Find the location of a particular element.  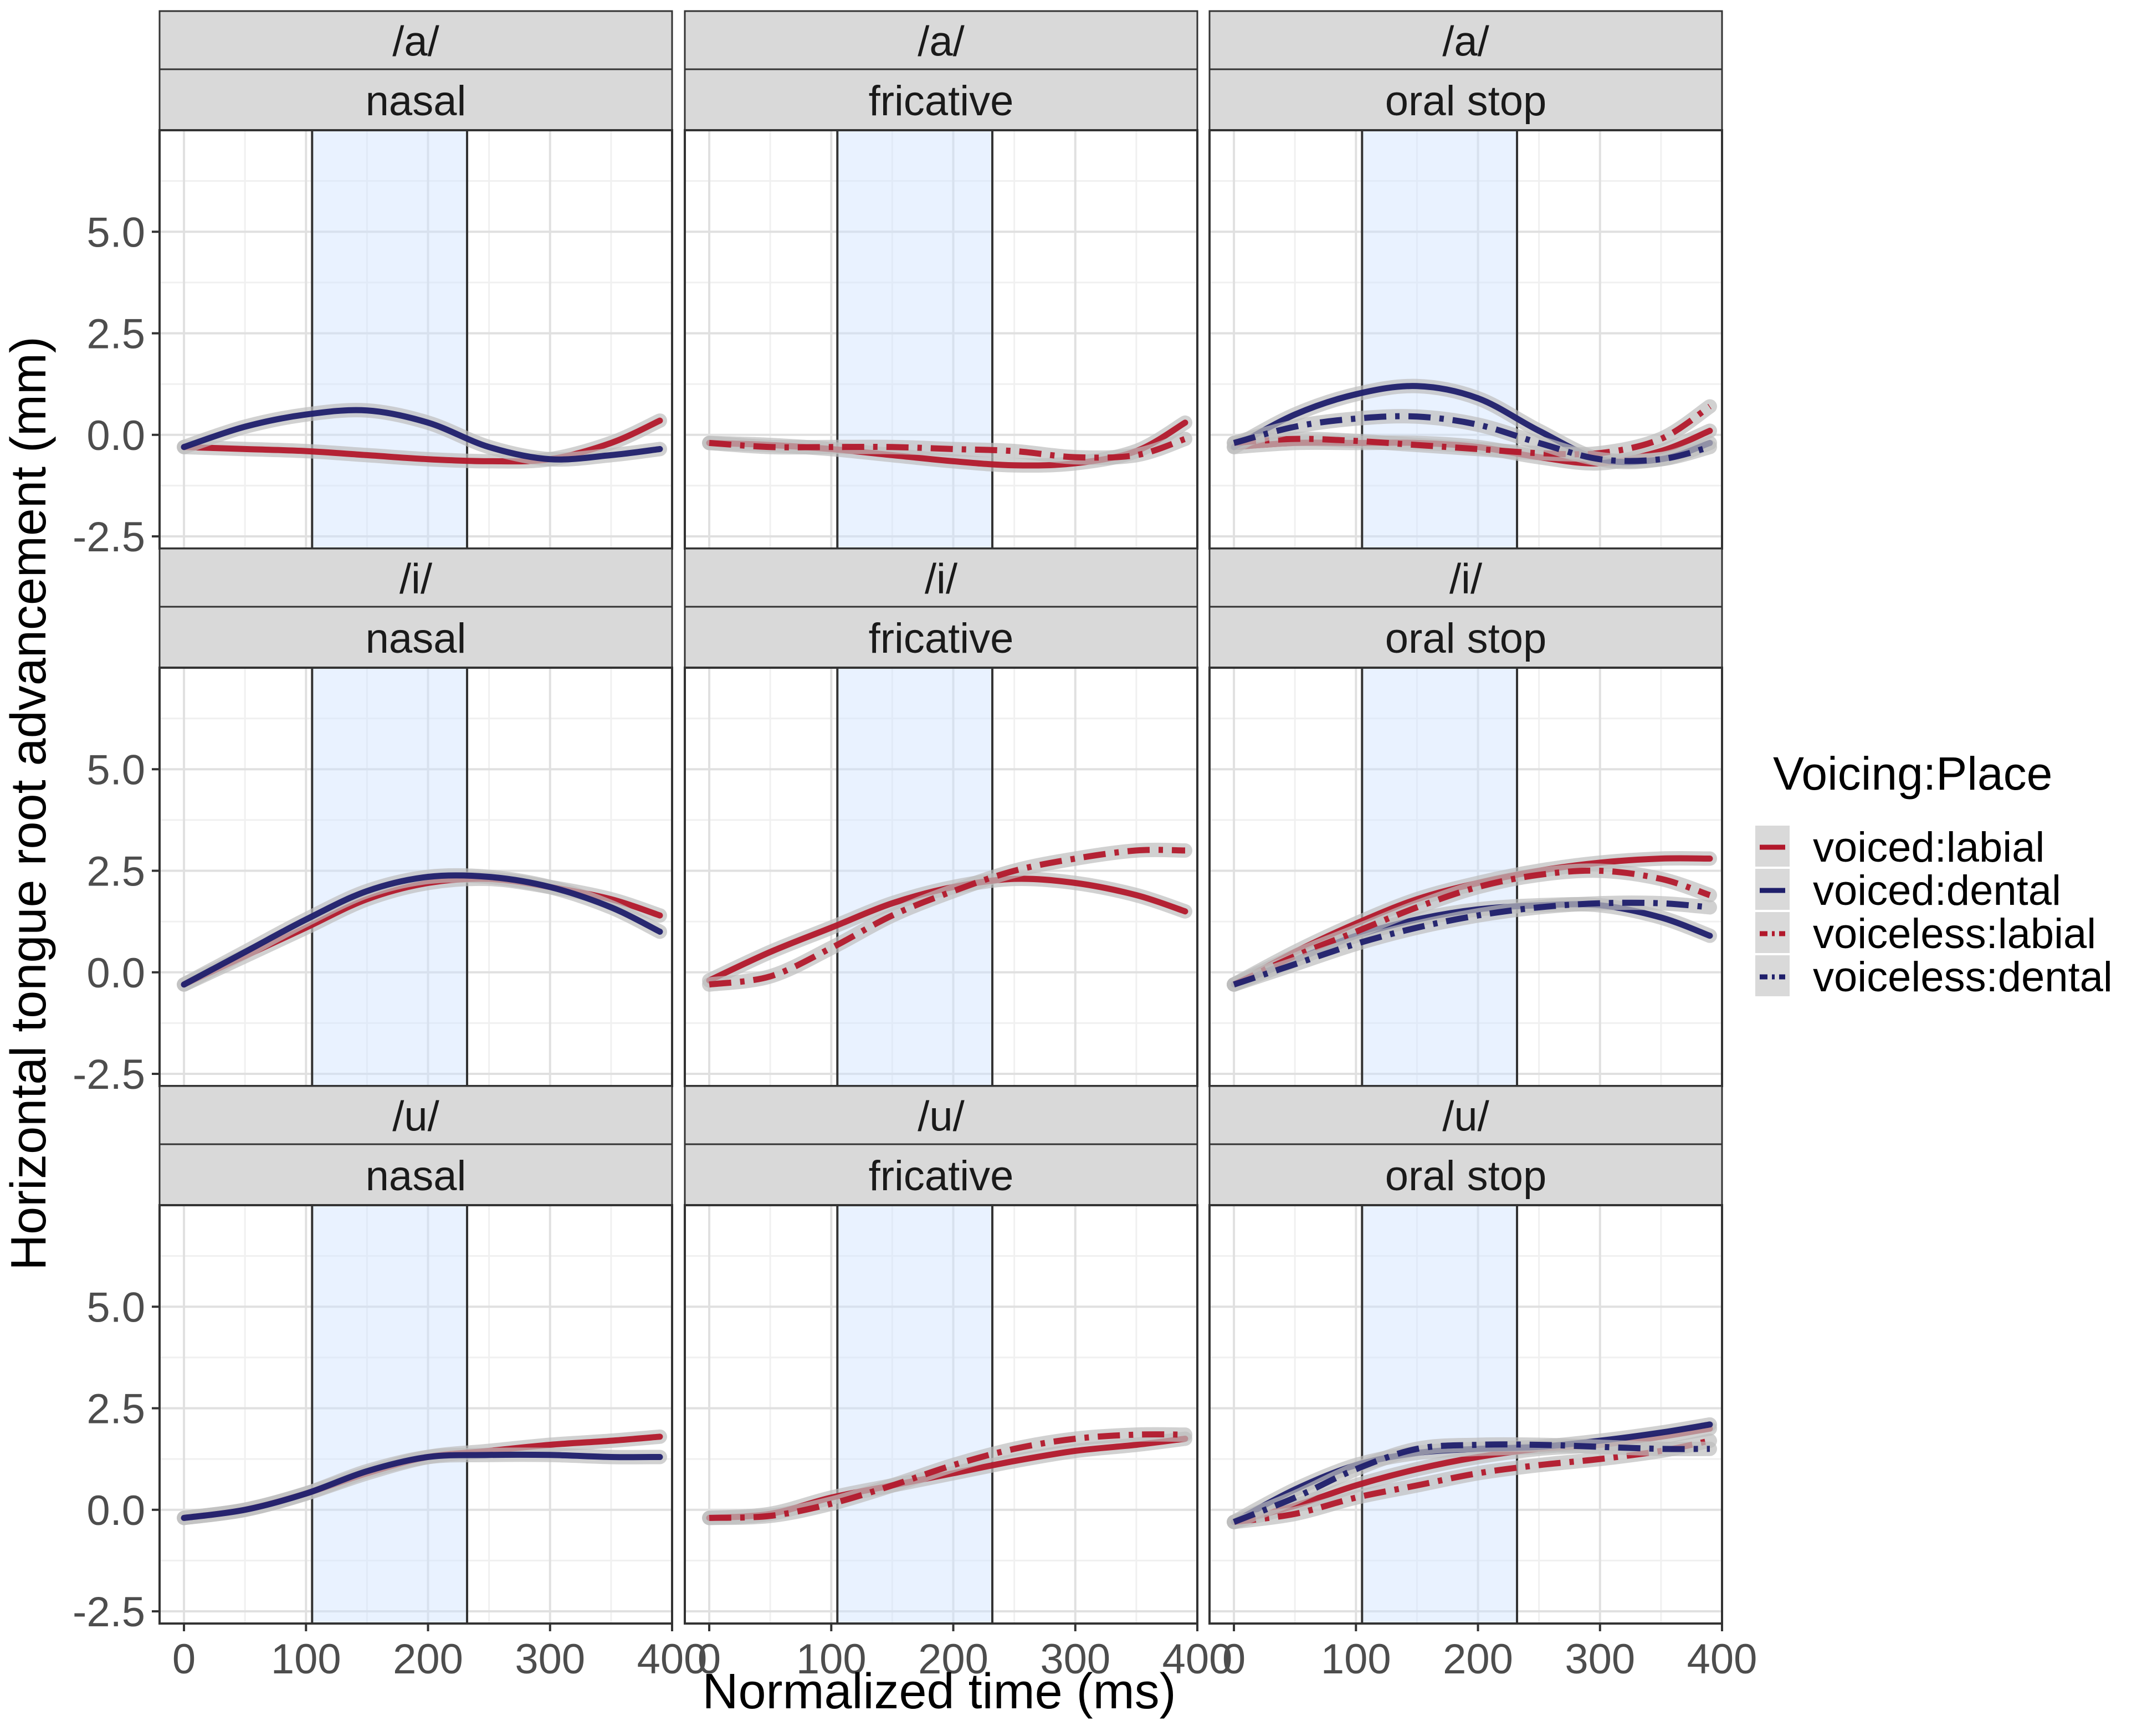

facet-panel: /i/nasal is located at coordinates (415, 817).